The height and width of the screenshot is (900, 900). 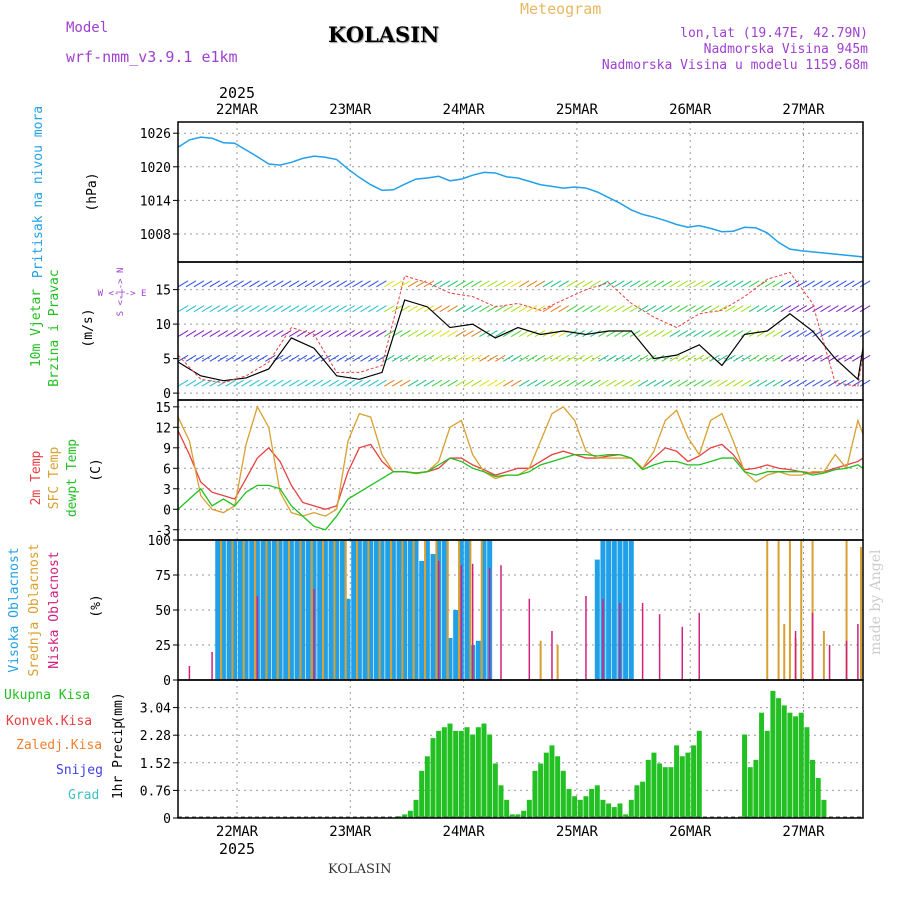 What do you see at coordinates (88, 327) in the screenshot?
I see `wind-unit-label: (m/s)` at bounding box center [88, 327].